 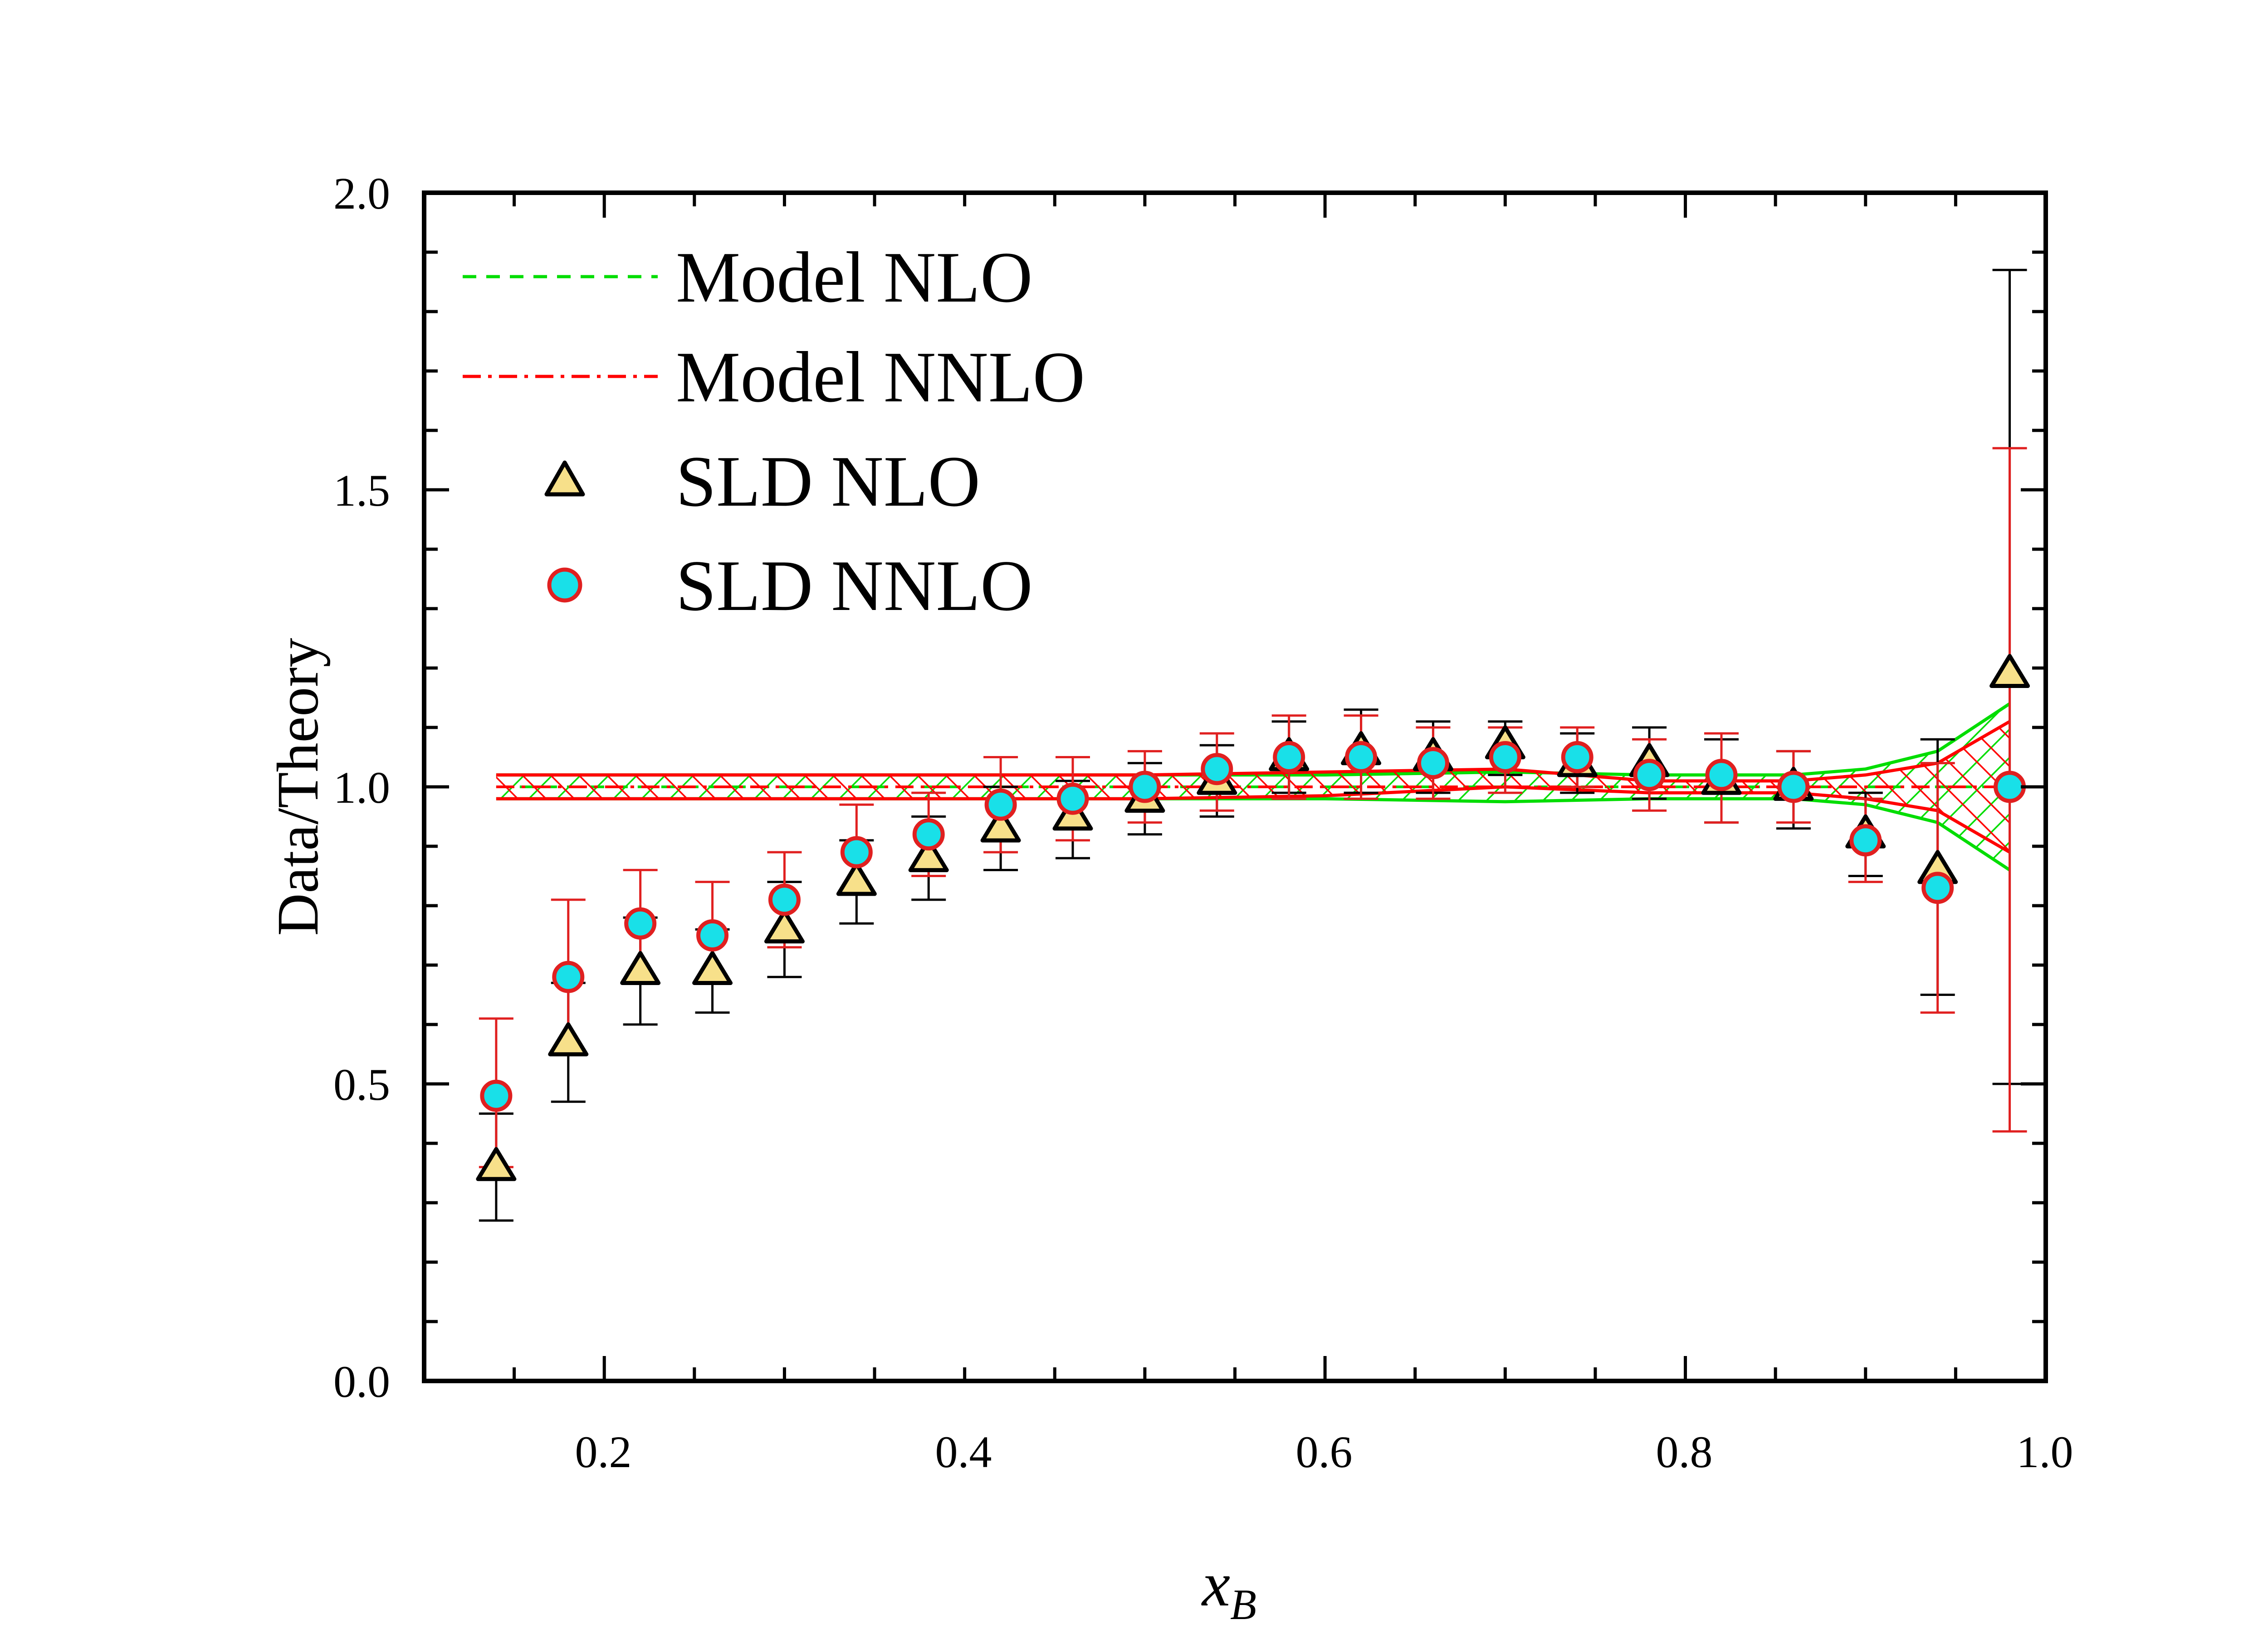 I want to click on x-tick-label: 0.4, so click(x=964, y=1452).